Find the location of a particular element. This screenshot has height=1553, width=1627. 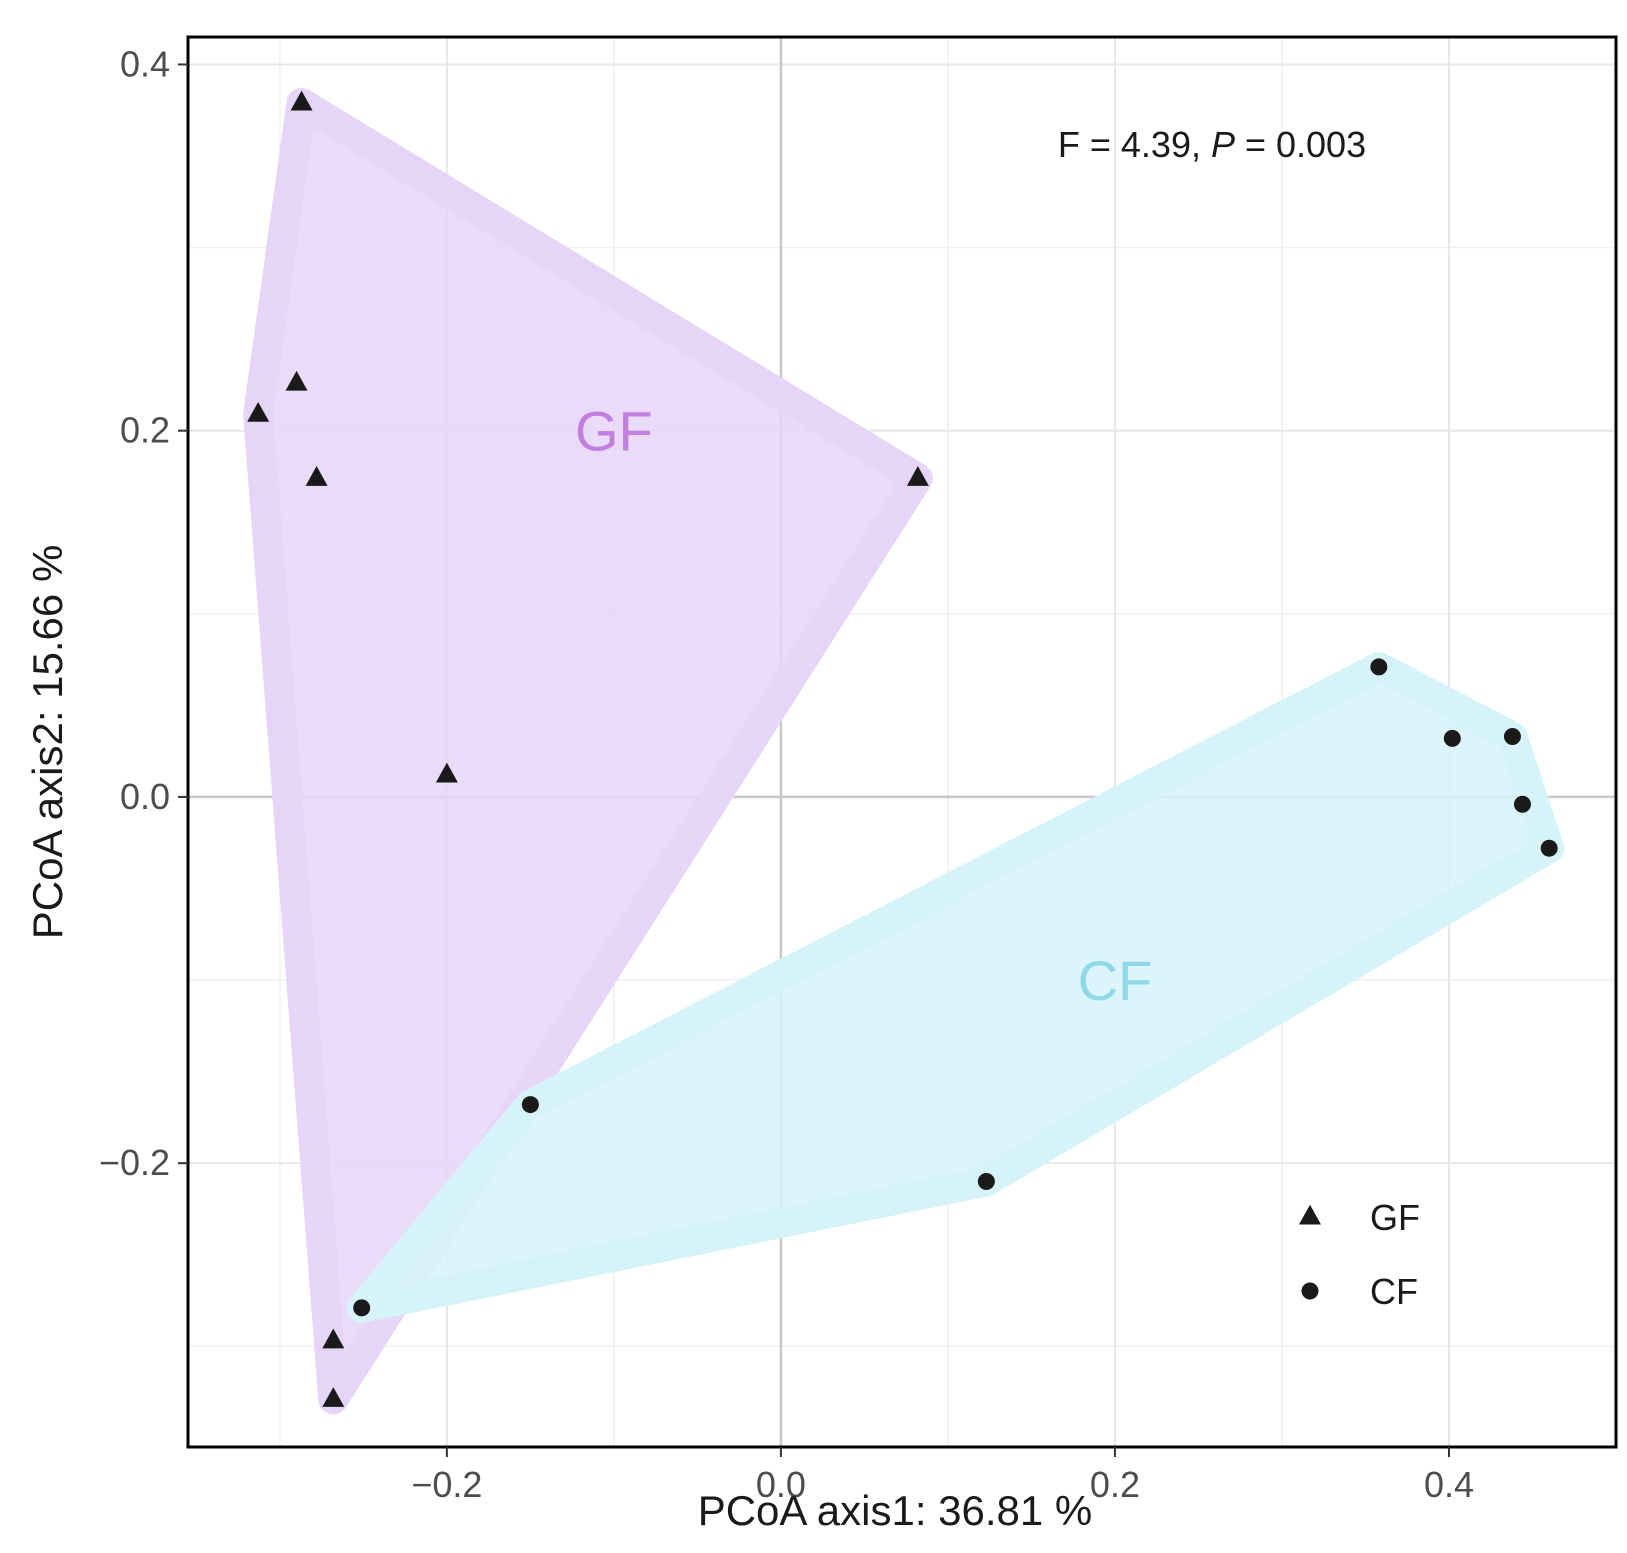

x-axis: −0.2 0.0 0.2 0.4 is located at coordinates (942, 1476).